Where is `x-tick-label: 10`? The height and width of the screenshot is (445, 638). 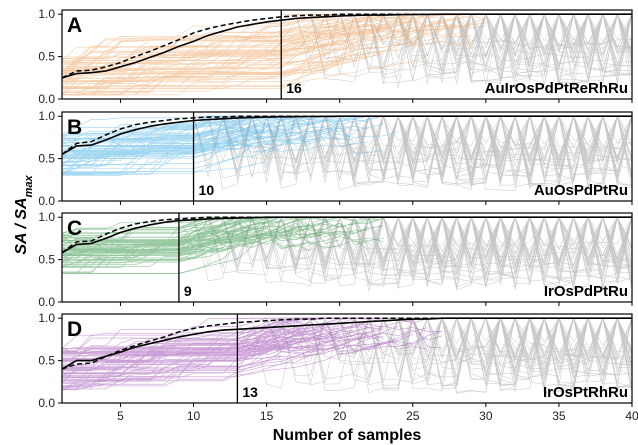
x-tick-label: 10 is located at coordinates (194, 416).